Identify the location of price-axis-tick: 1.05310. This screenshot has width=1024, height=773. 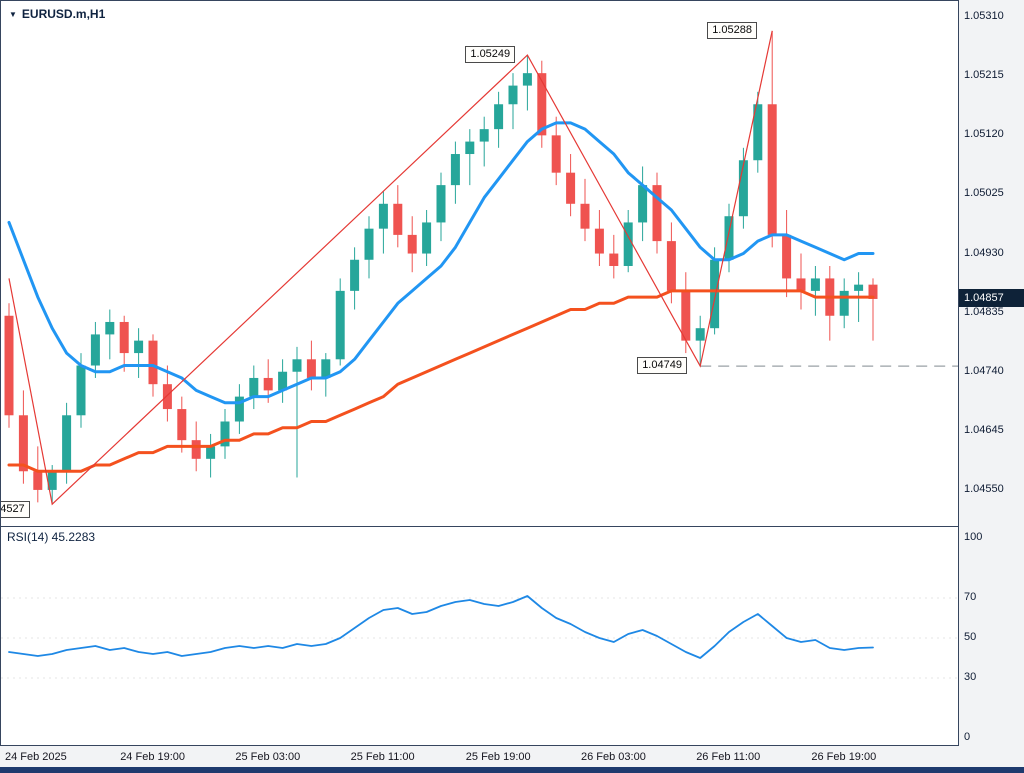
(984, 16).